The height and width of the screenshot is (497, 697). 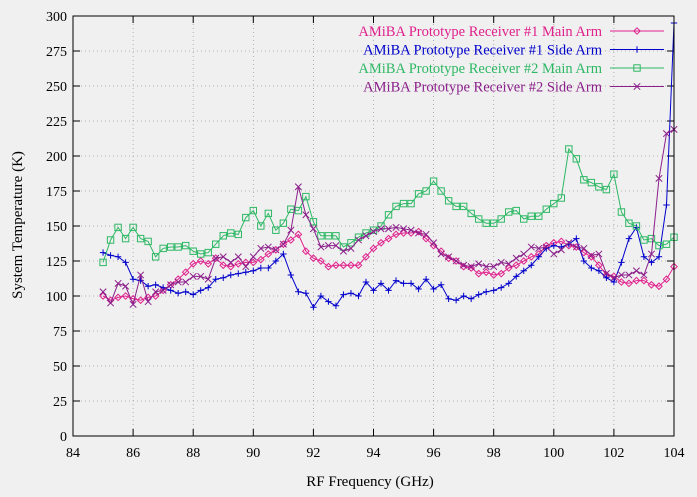 What do you see at coordinates (513, 51) in the screenshot?
I see `legend-entry: AMiBA Prototype Receiver #1 Side Arm` at bounding box center [513, 51].